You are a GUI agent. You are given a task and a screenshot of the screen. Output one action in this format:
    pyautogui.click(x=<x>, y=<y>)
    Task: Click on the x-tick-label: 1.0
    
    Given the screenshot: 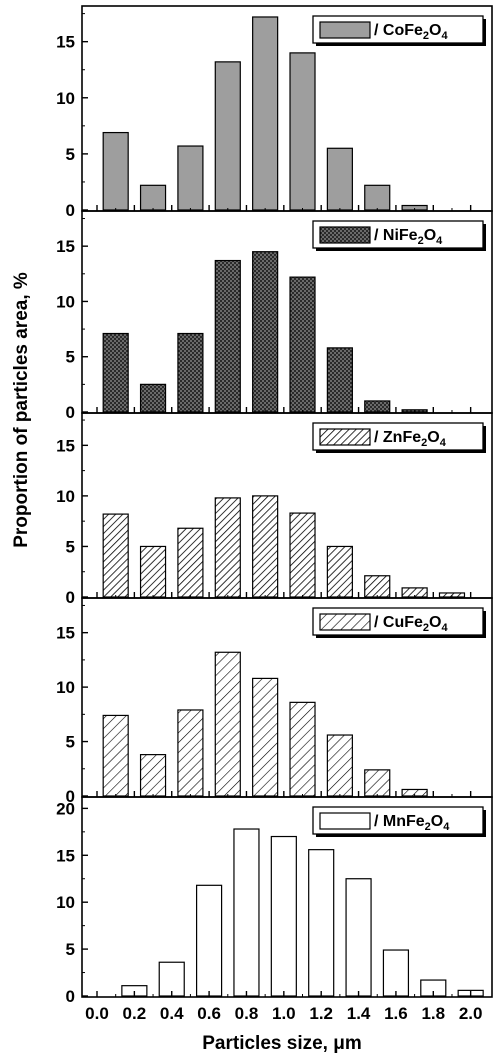 What is the action you would take?
    pyautogui.click(x=284, y=1013)
    